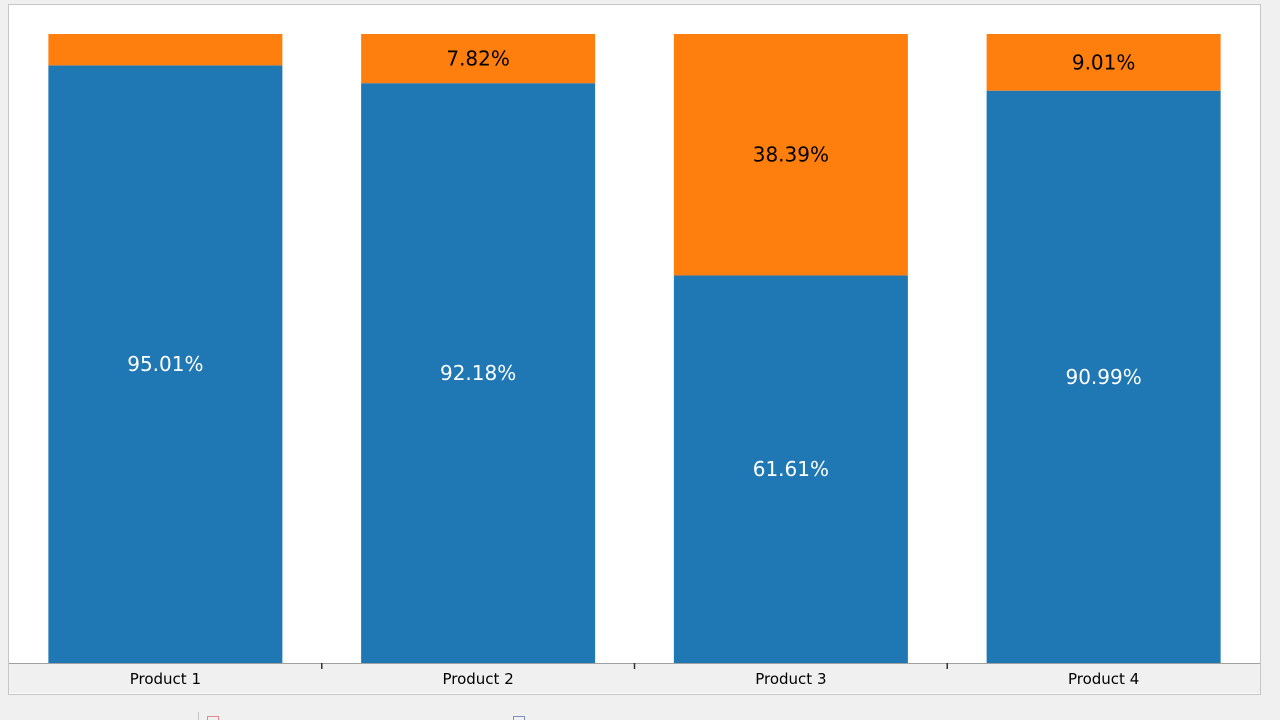 This screenshot has height=720, width=1280. Describe the element at coordinates (165, 679) in the screenshot. I see `x-tick-label-1: Product 1` at that location.